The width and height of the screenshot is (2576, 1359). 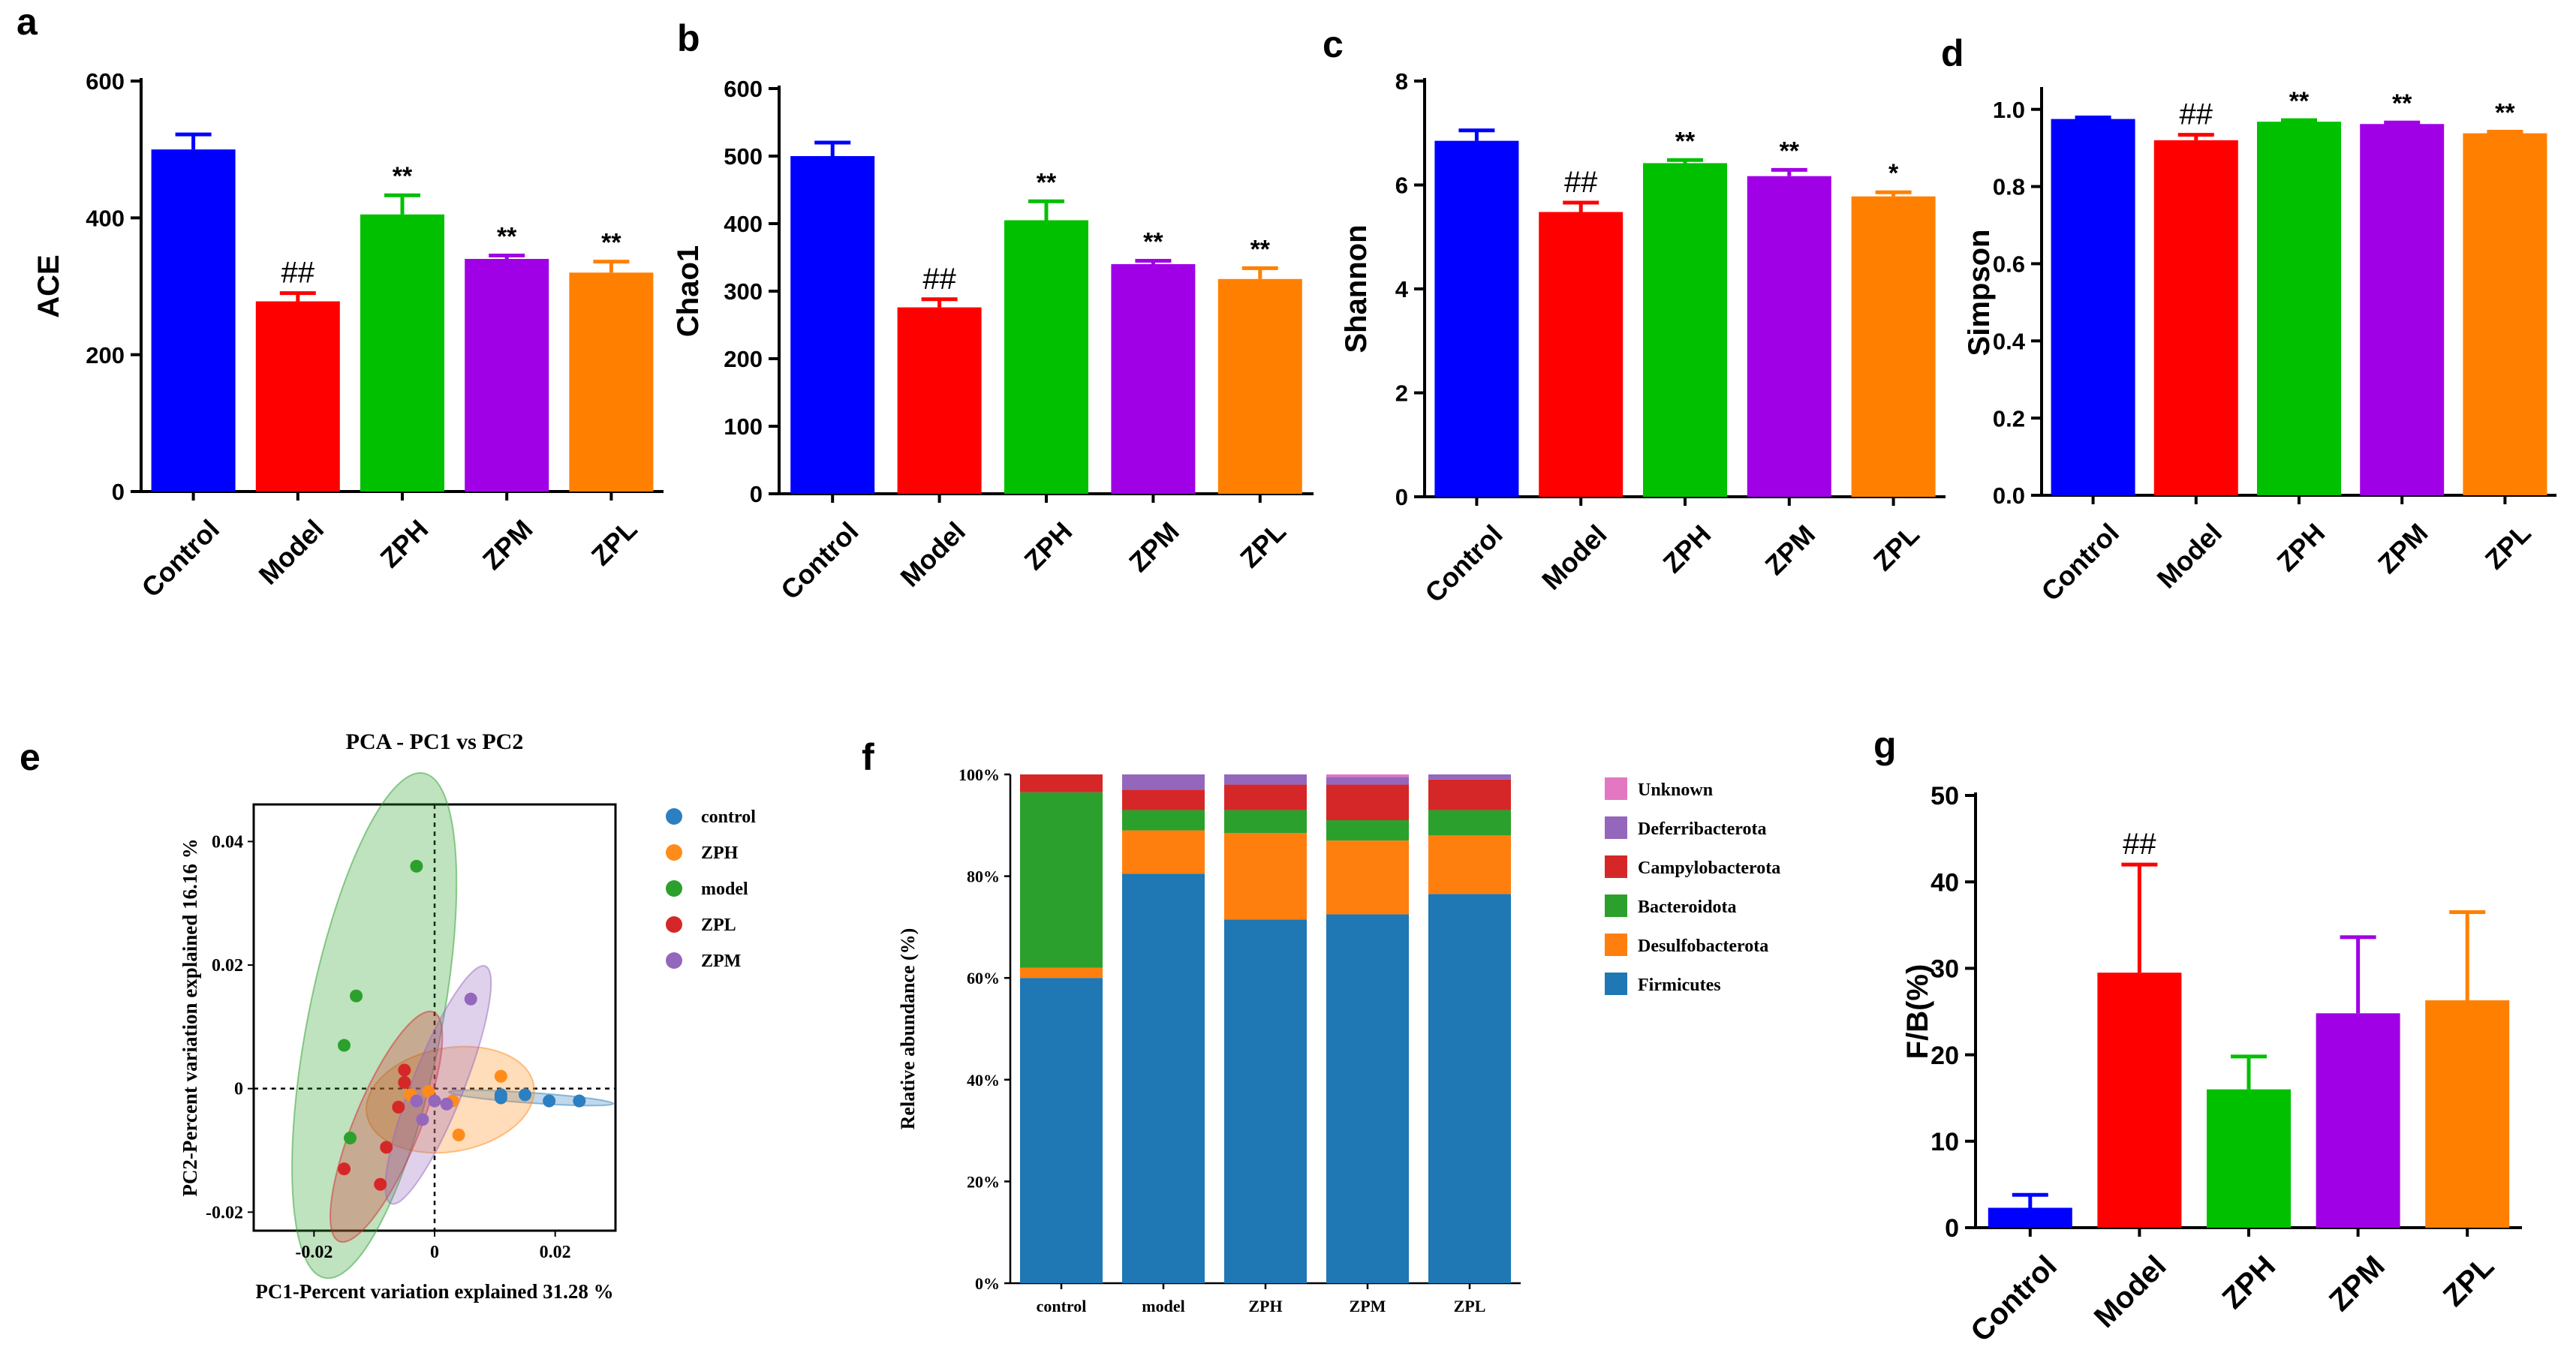 What do you see at coordinates (1944, 969) in the screenshot?
I see `y-tick-label: 30` at bounding box center [1944, 969].